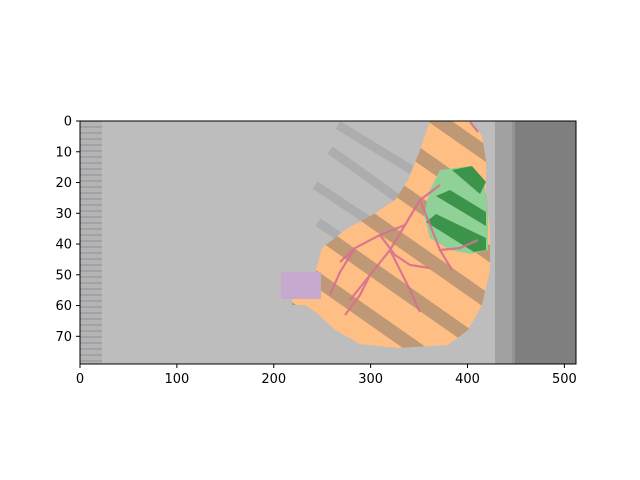 The image size is (640, 480). What do you see at coordinates (80, 379) in the screenshot?
I see `x-tick-label: 0` at bounding box center [80, 379].